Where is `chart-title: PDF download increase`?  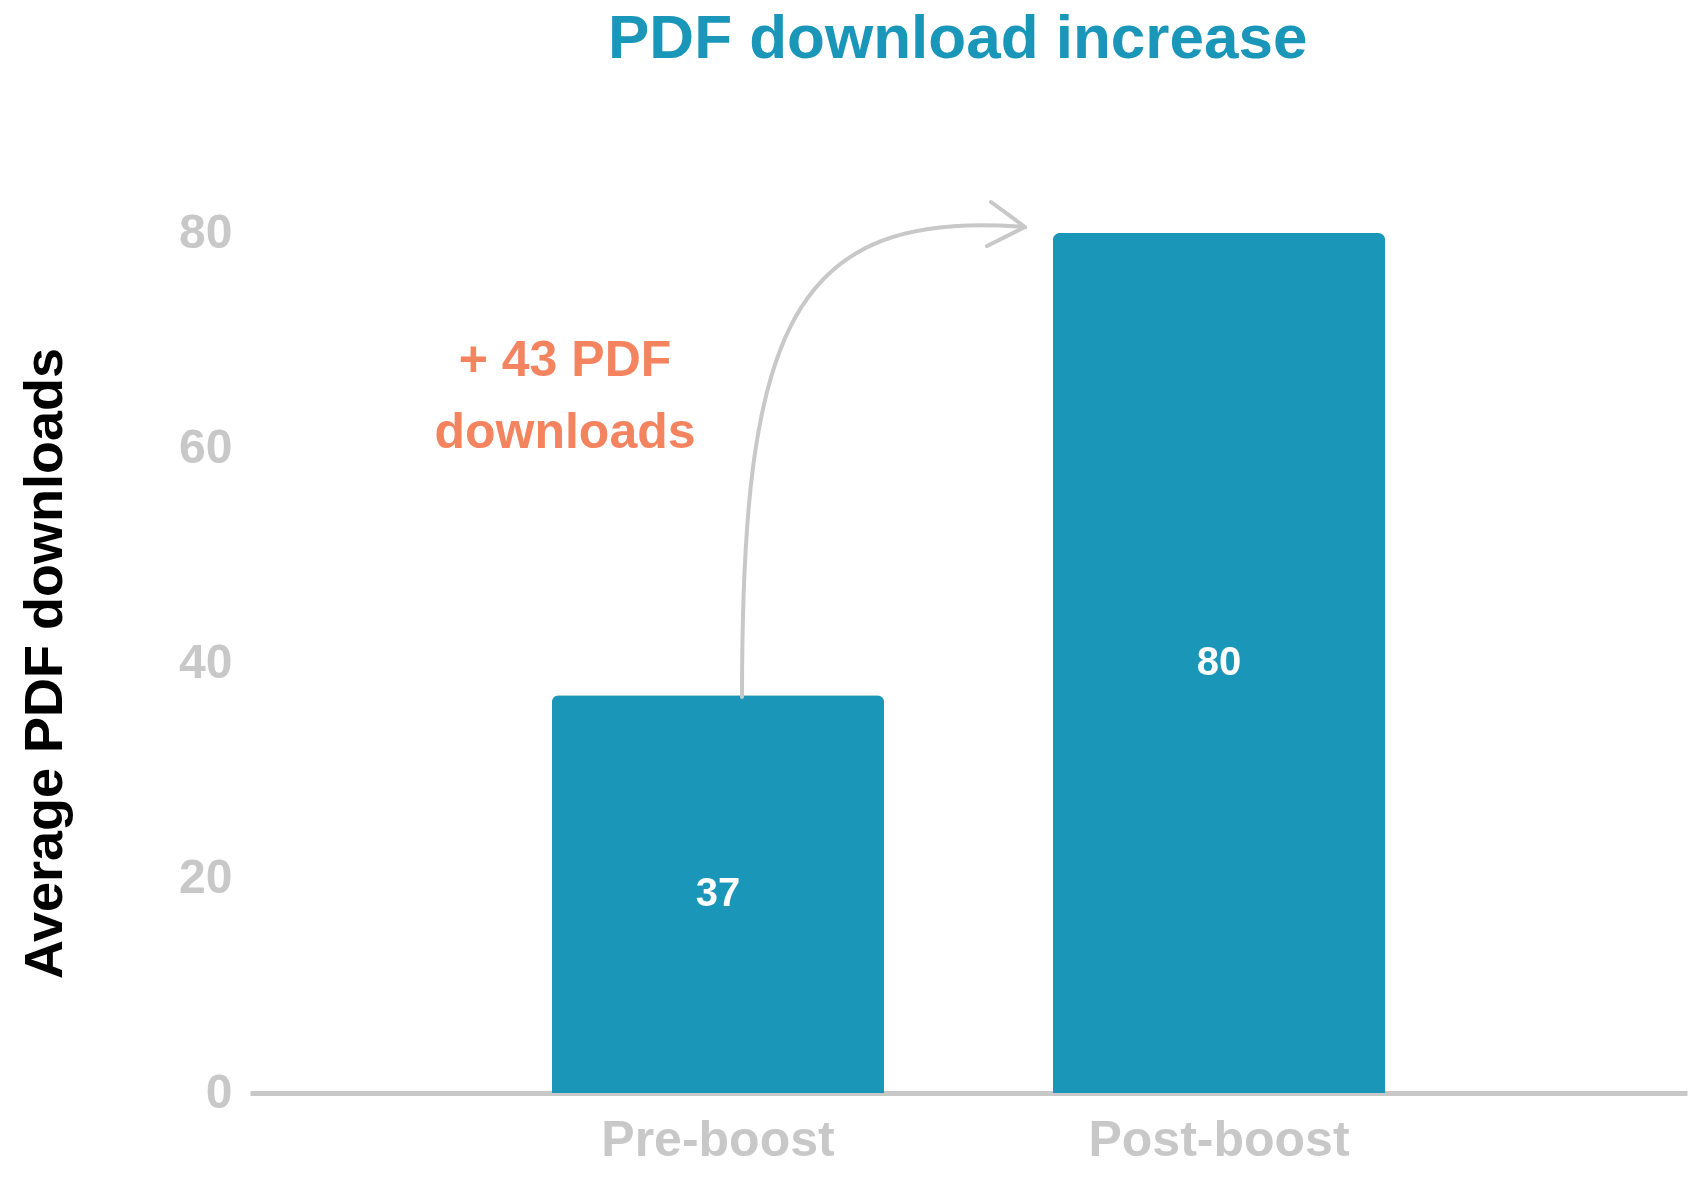 chart-title: PDF download increase is located at coordinates (958, 36).